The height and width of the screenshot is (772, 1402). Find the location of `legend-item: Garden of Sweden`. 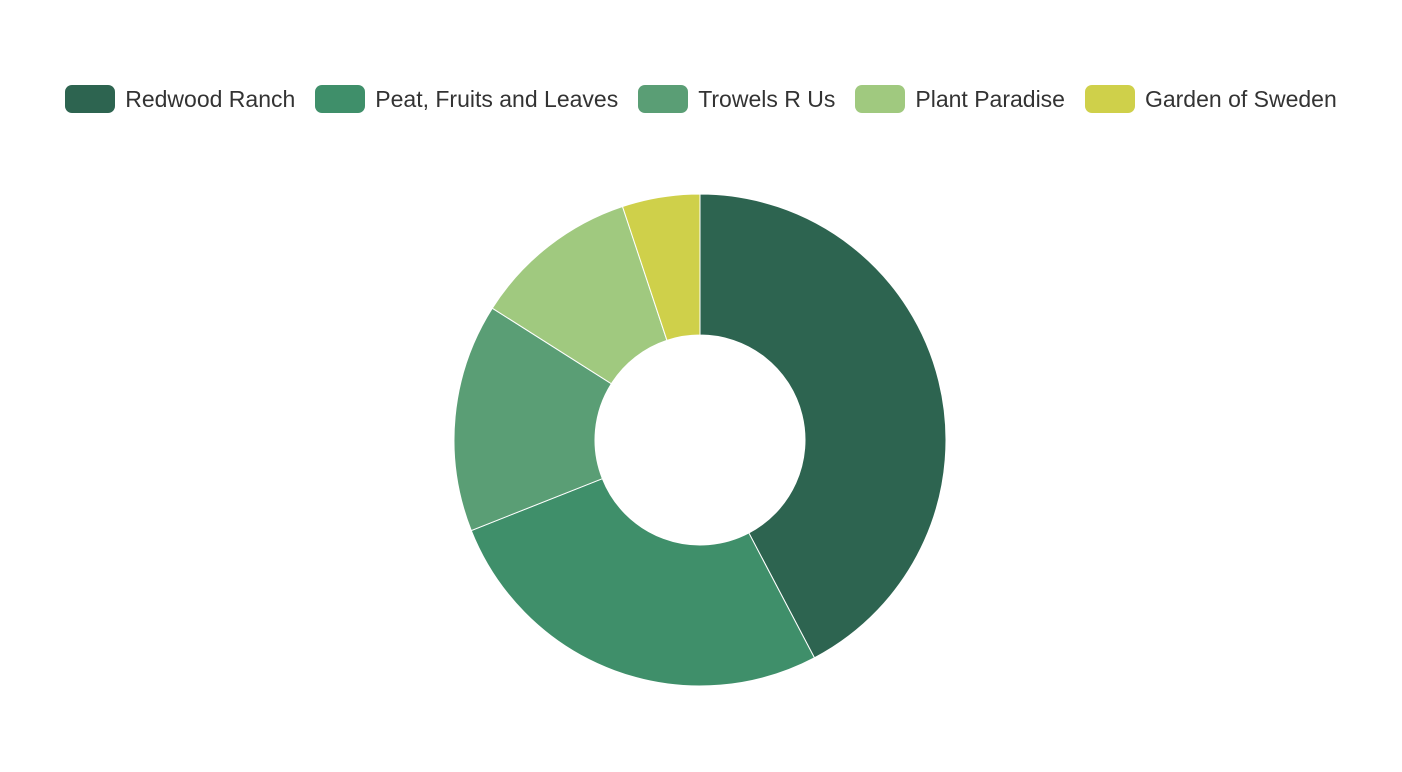

legend-item: Garden of Sweden is located at coordinates (1210, 99).